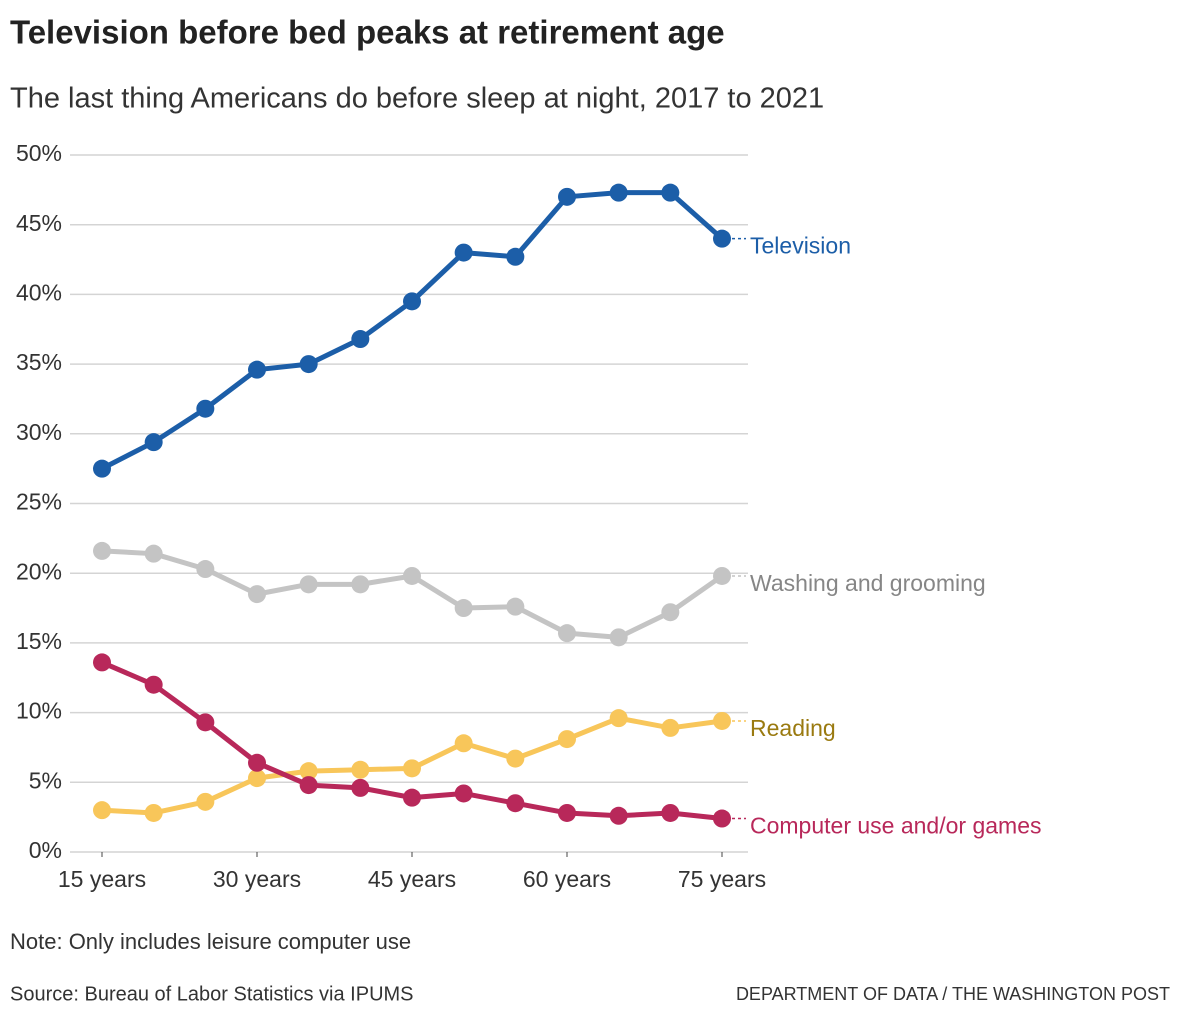 This screenshot has width=1180, height=1020. What do you see at coordinates (102, 879) in the screenshot?
I see `x-tick-label: 15 years` at bounding box center [102, 879].